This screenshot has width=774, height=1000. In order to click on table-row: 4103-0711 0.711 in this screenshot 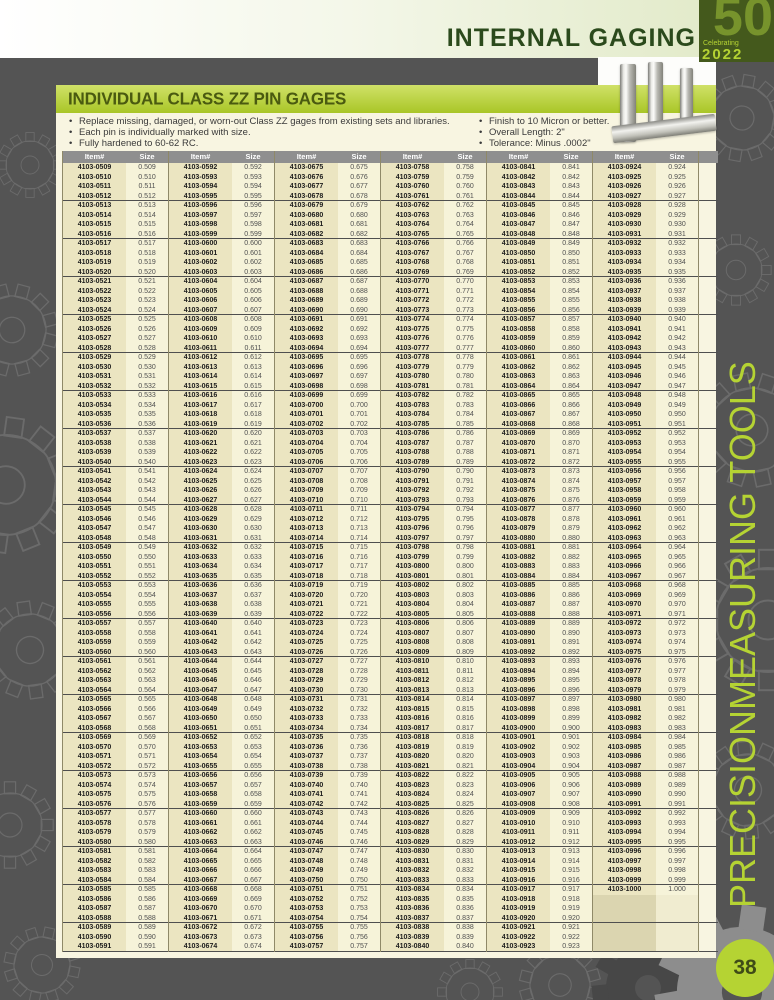, I will do `click(327, 510)`.